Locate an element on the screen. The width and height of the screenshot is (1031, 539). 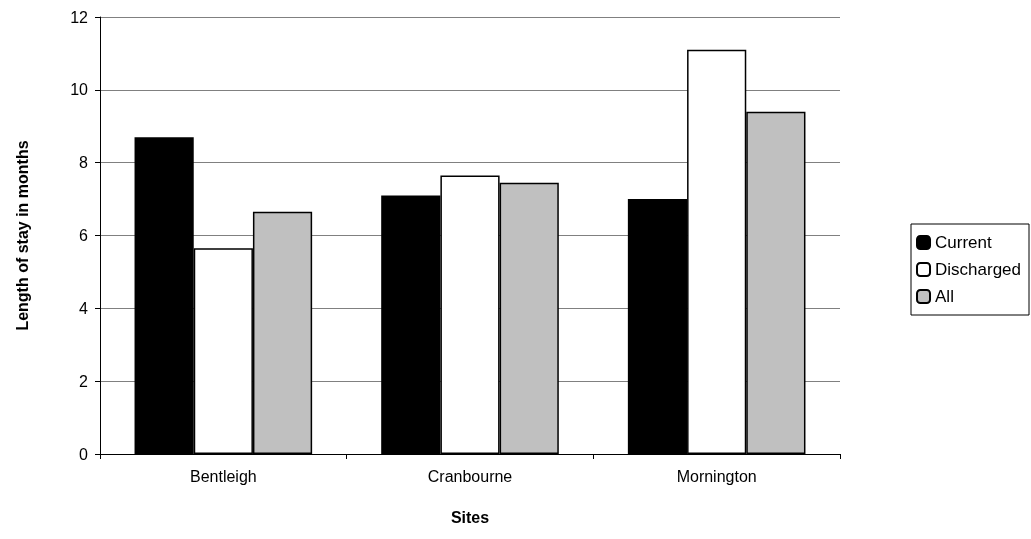
y-tick-label: 4 is located at coordinates (84, 308).